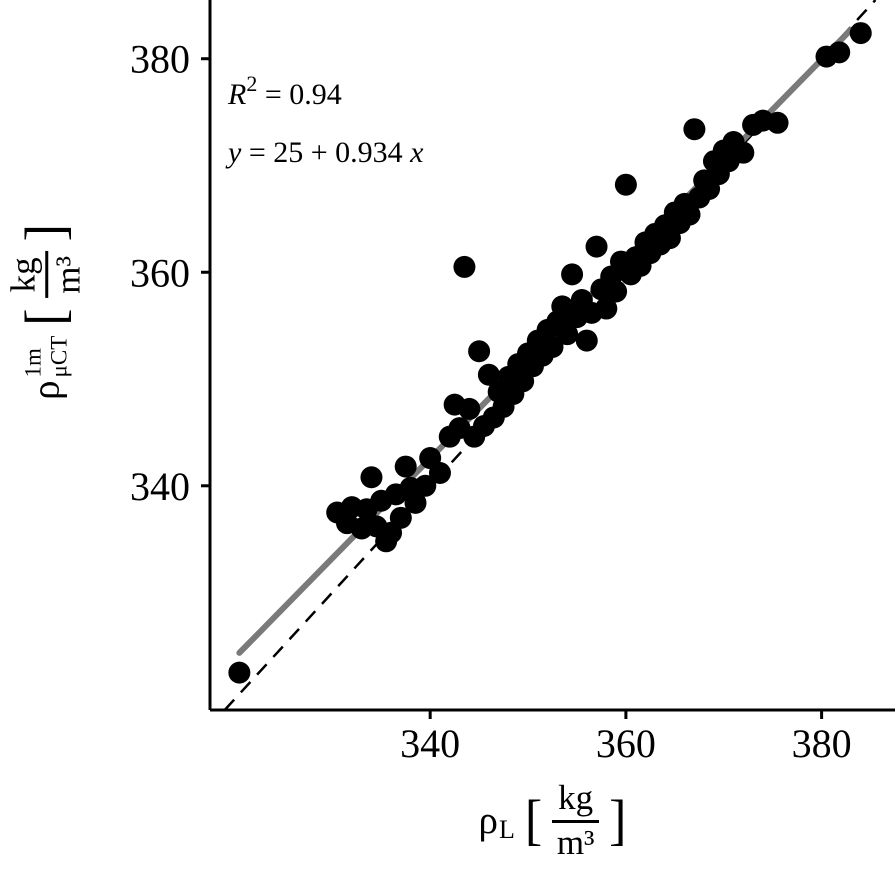  What do you see at coordinates (33, 363) in the screenshot?
I see `superscript: 1m` at bounding box center [33, 363].